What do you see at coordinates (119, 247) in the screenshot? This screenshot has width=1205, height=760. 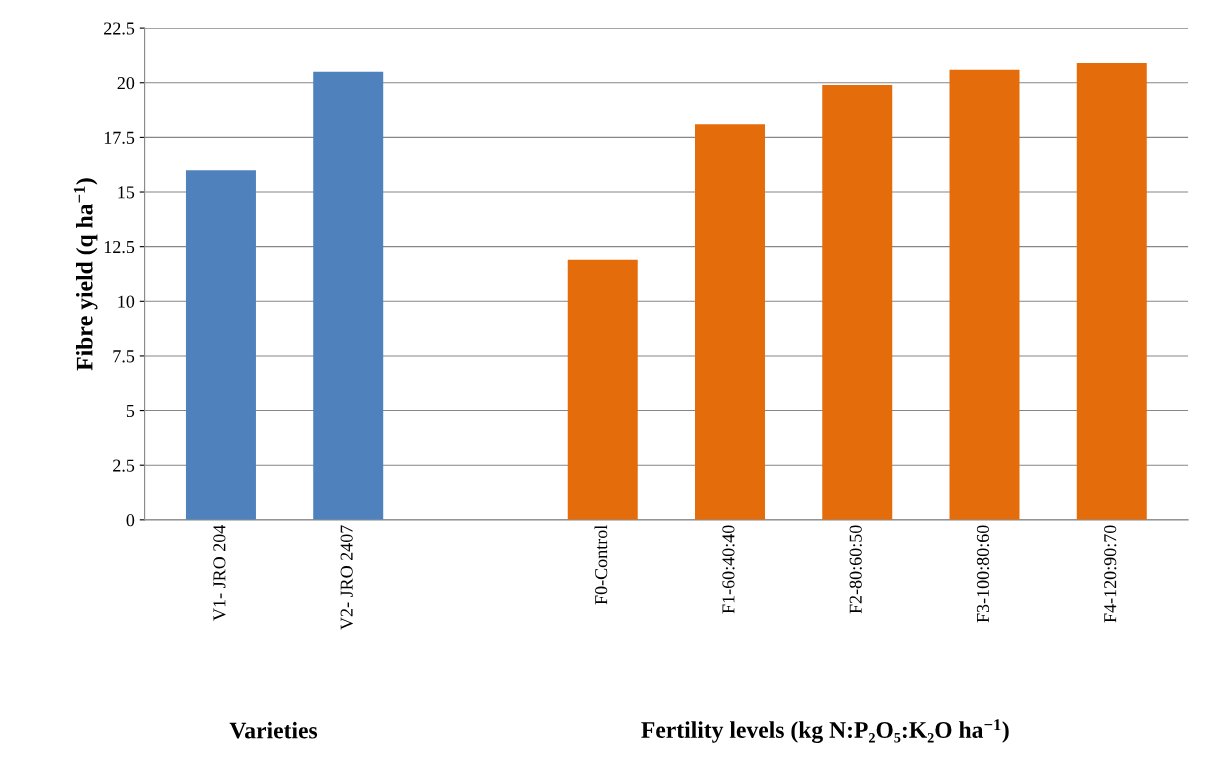 I see `y-tick-label: 12.5` at bounding box center [119, 247].